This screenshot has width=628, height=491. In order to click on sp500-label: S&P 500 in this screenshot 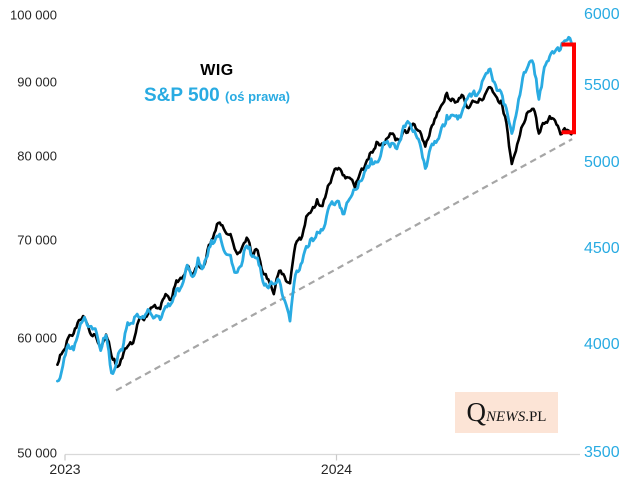, I will do `click(182, 95)`.